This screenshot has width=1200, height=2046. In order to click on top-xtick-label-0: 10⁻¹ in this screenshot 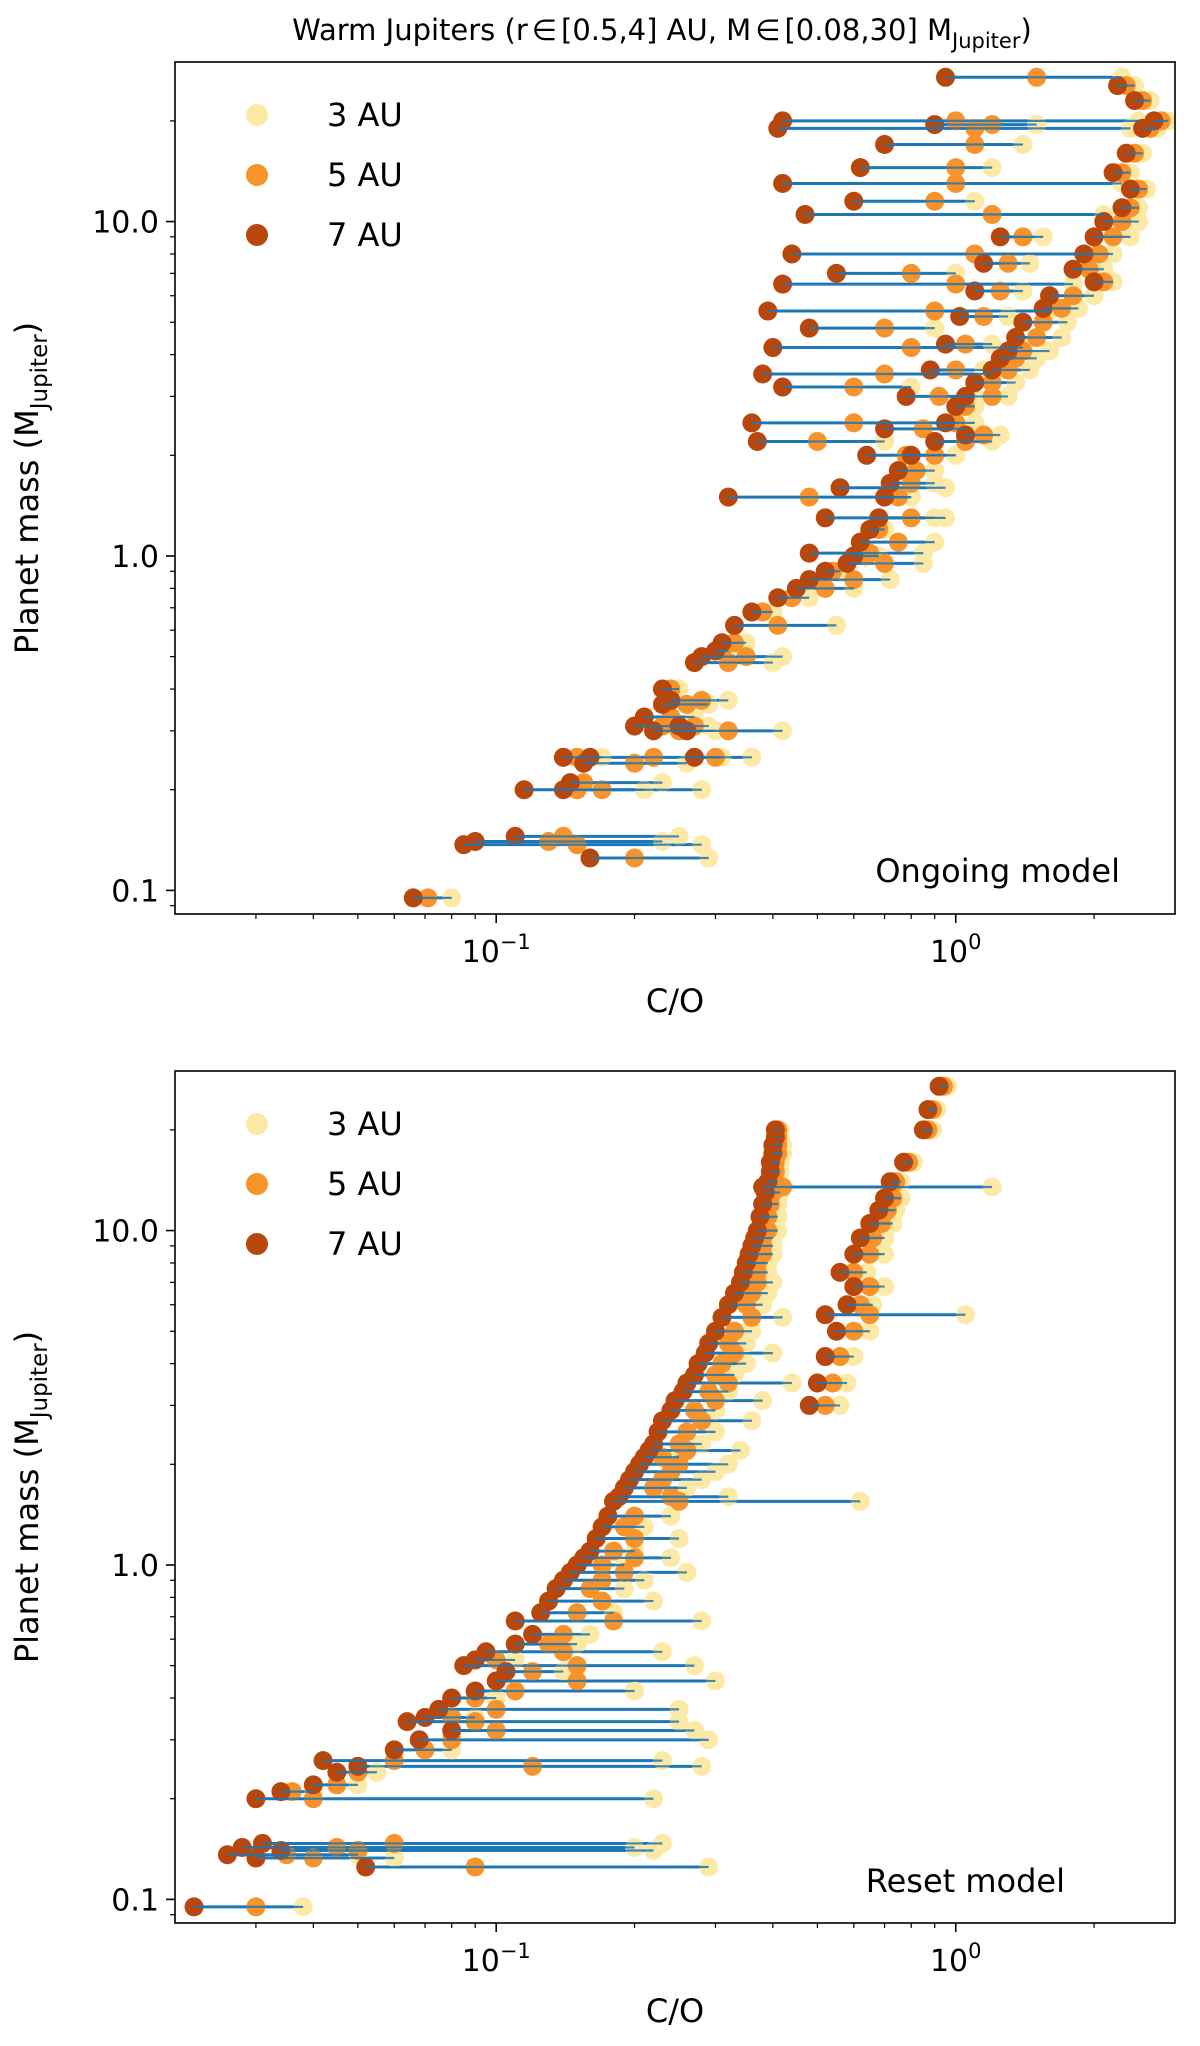, I will do `click(496, 950)`.